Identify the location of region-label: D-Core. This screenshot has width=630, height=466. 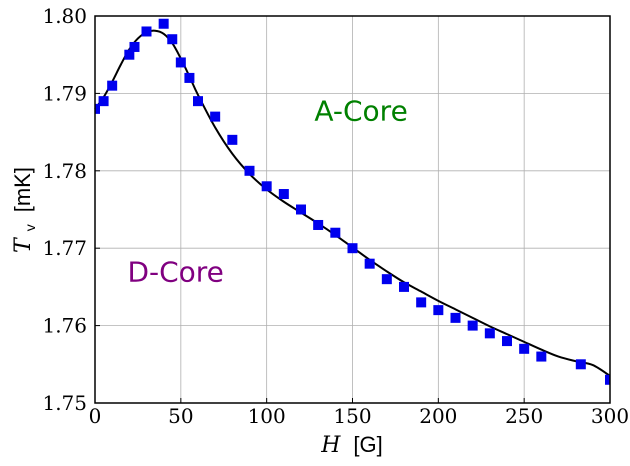
(175, 271).